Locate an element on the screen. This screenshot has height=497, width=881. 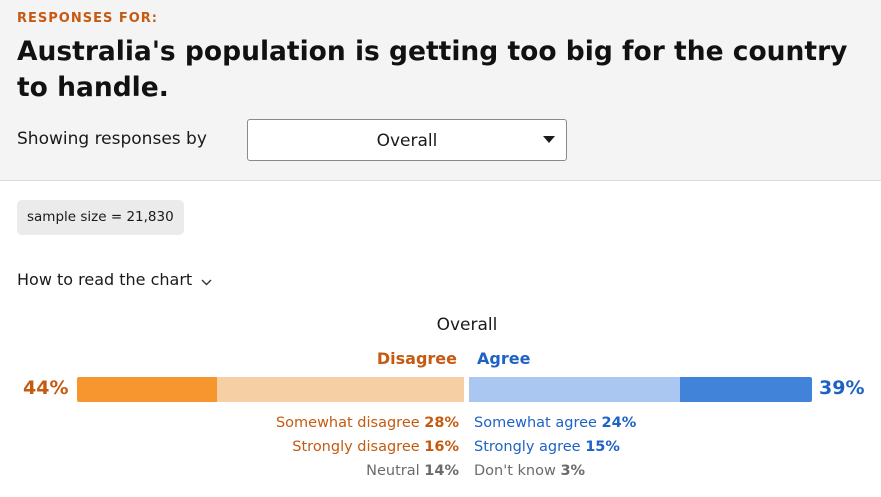
select-value: Overall is located at coordinates (407, 141).